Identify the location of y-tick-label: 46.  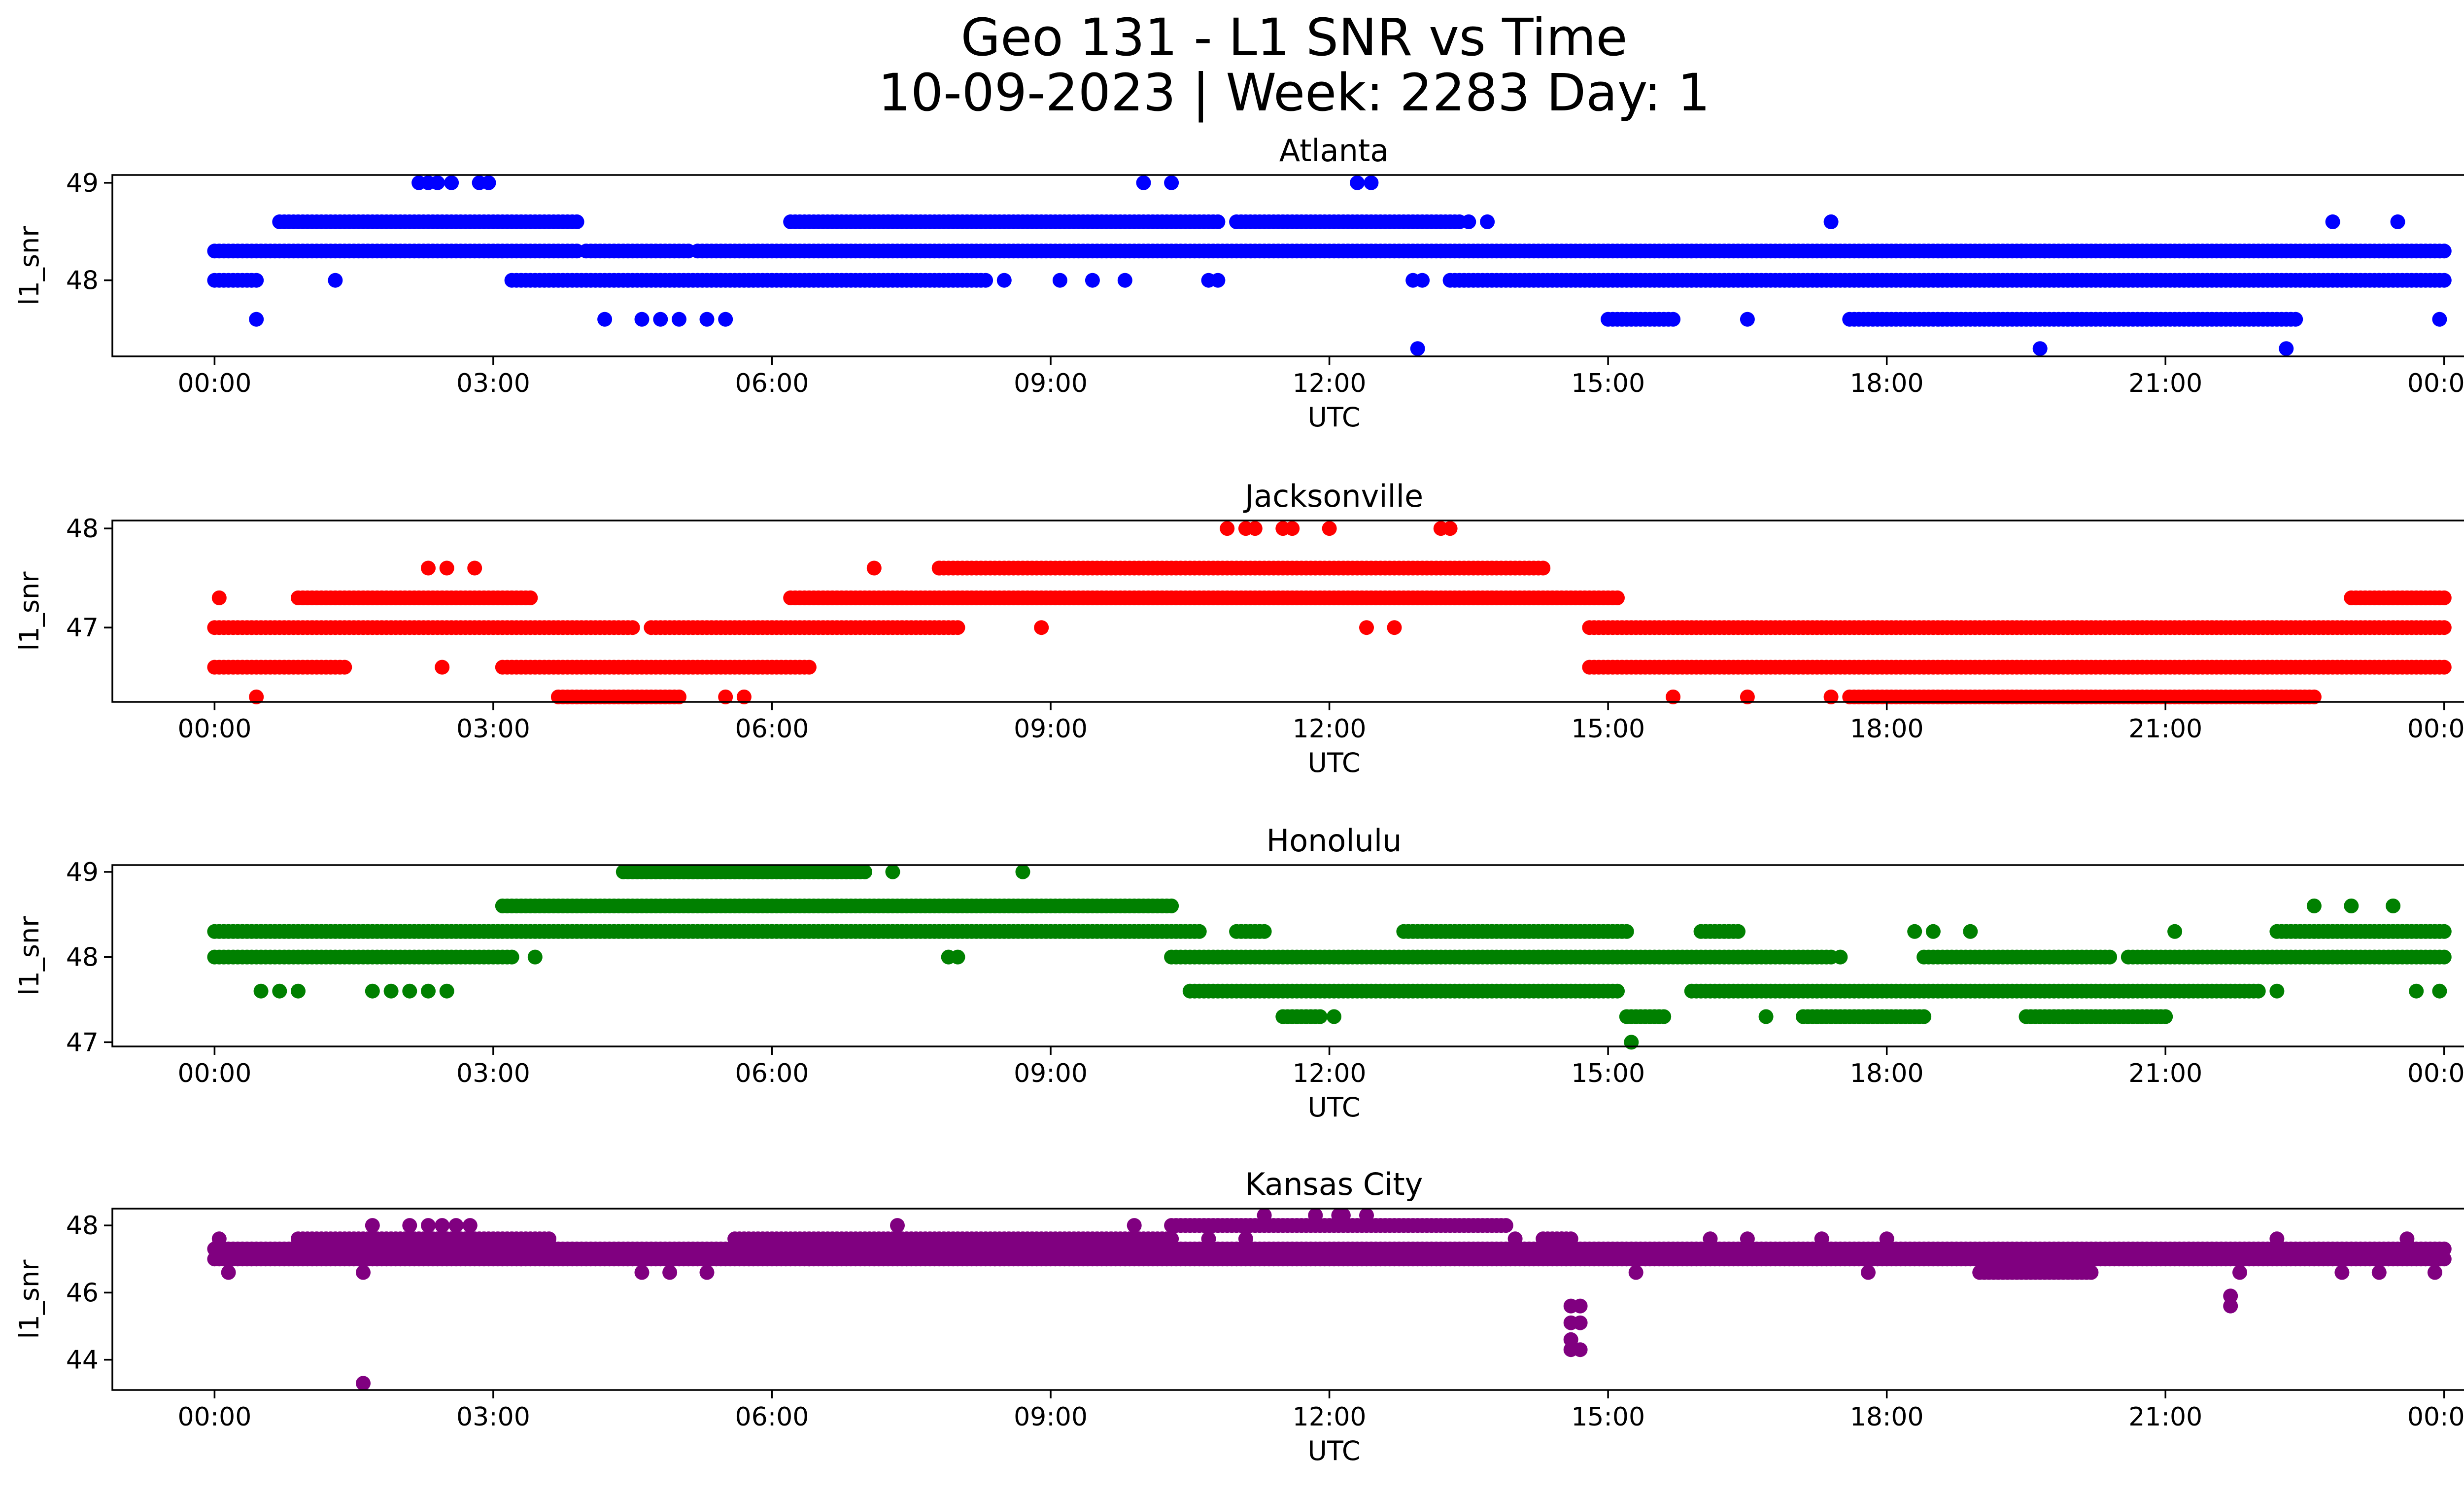
(82, 1293).